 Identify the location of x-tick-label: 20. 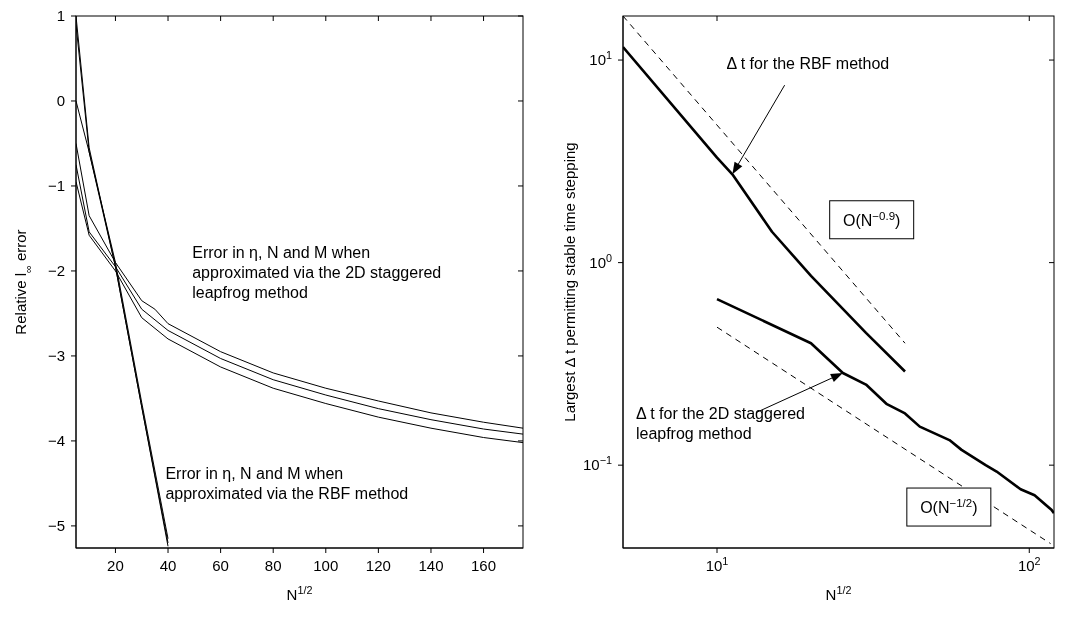
(115, 565).